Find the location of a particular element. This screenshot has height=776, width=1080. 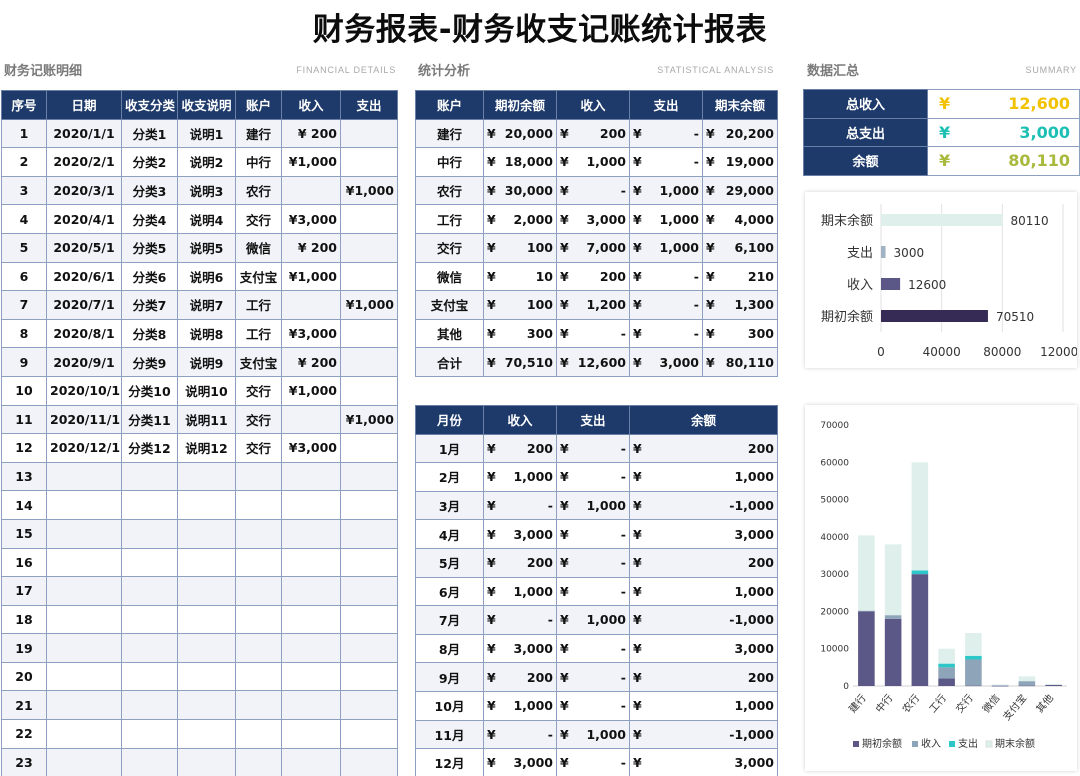

detail-cell: 4 is located at coordinates (24, 219).